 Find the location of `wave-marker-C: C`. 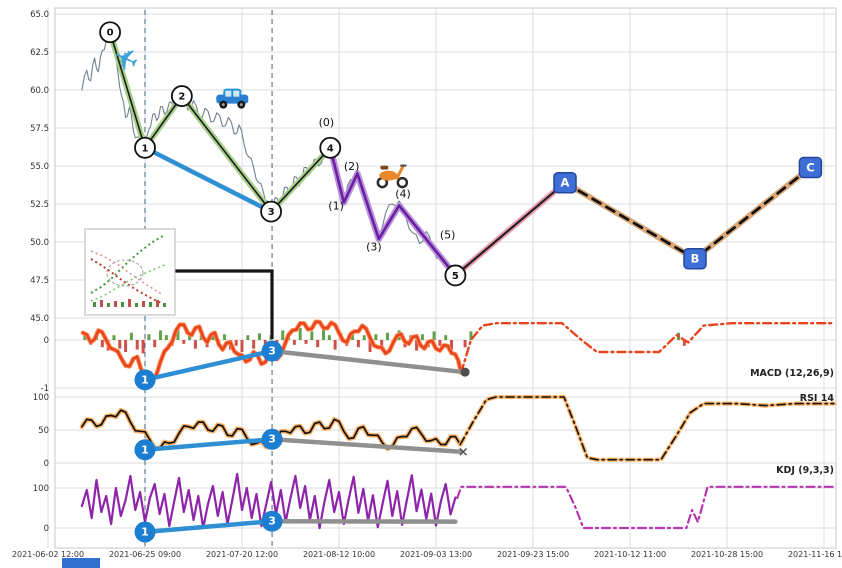

wave-marker-C: C is located at coordinates (810, 167).